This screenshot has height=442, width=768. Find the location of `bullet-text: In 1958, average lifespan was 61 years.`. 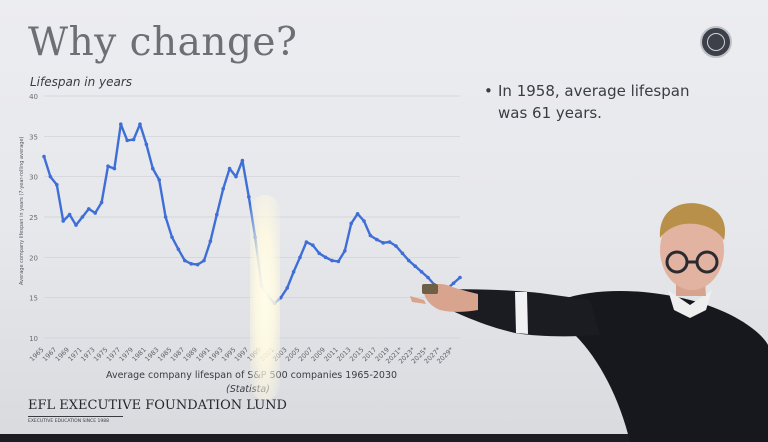

bullet-text: In 1958, average lifespan was 61 years. is located at coordinates (594, 102).